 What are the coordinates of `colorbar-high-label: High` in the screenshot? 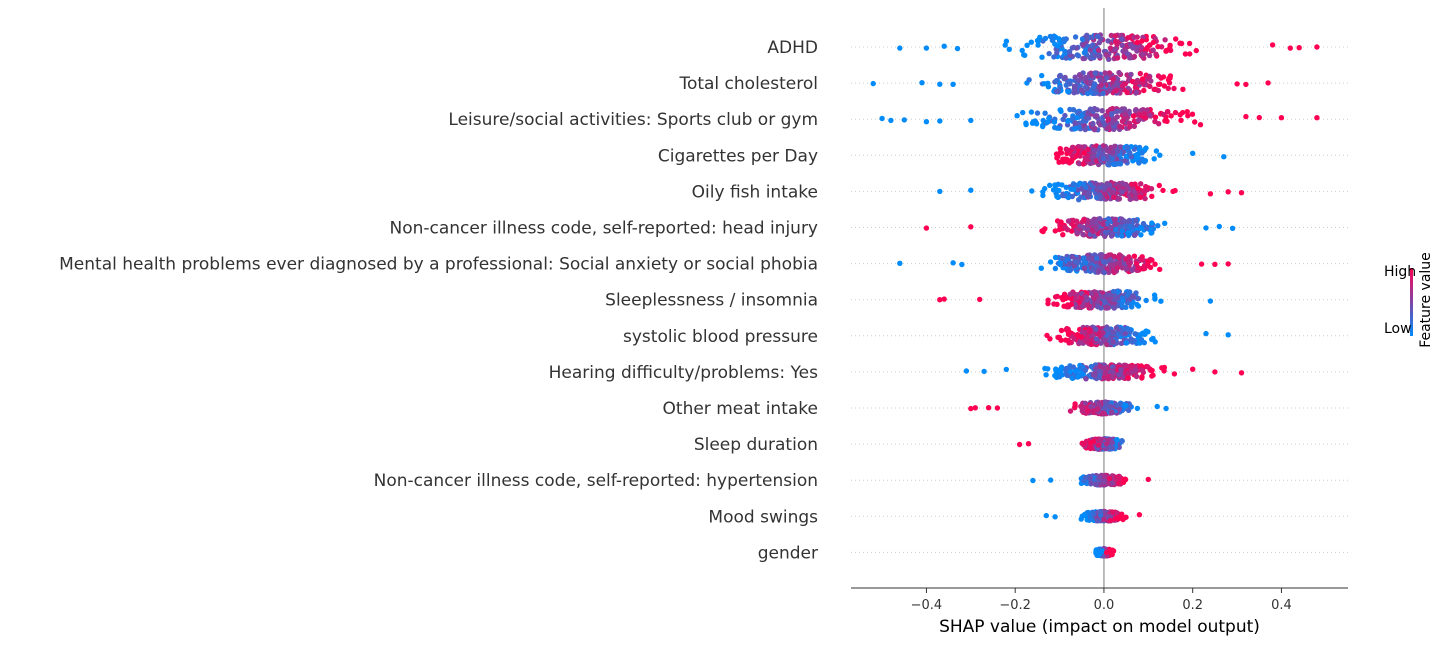 It's located at (1400, 272).